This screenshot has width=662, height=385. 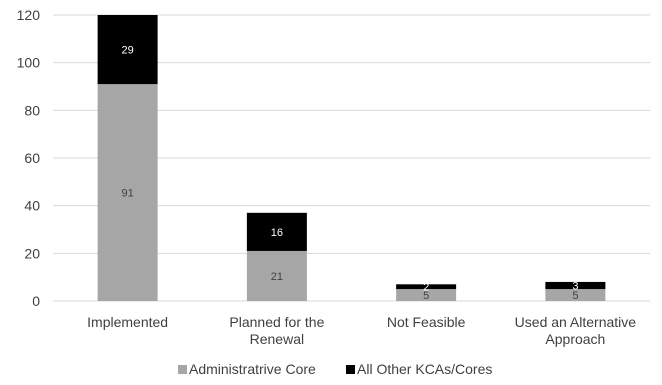 I want to click on data-label: 2, so click(x=426, y=288).